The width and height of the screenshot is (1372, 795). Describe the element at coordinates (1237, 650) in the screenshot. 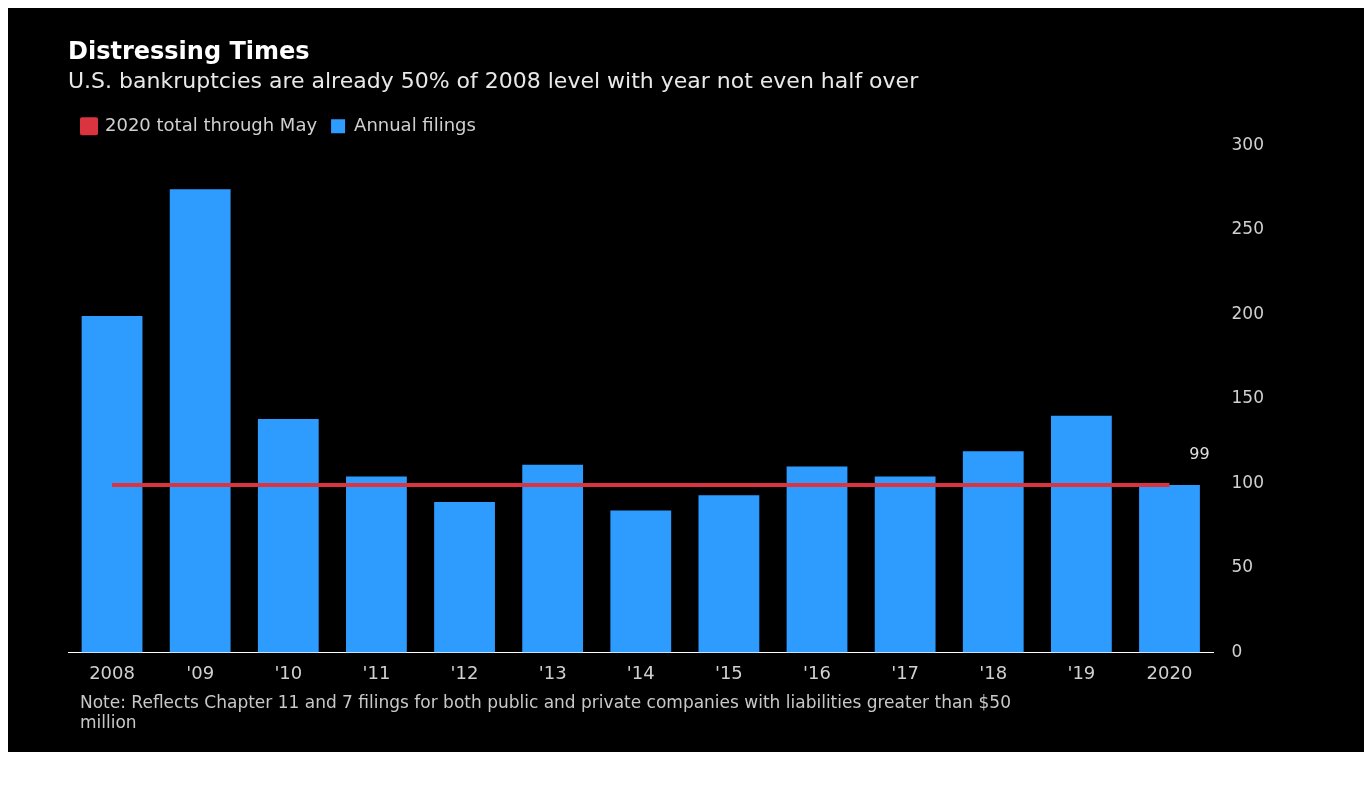

I see `y-tick-label: 0` at that location.